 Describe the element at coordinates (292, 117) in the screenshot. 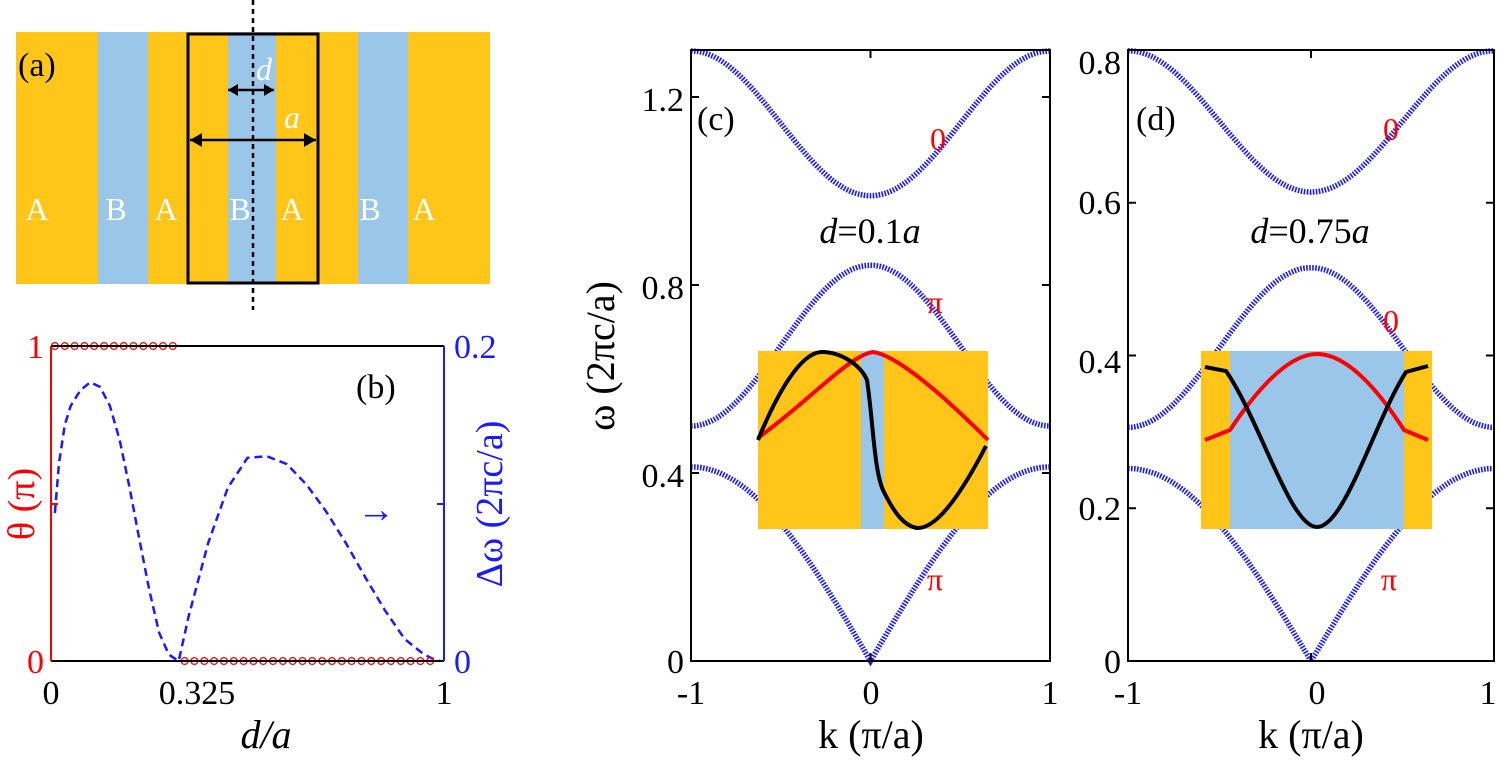

I see `dim-a-label: a` at that location.